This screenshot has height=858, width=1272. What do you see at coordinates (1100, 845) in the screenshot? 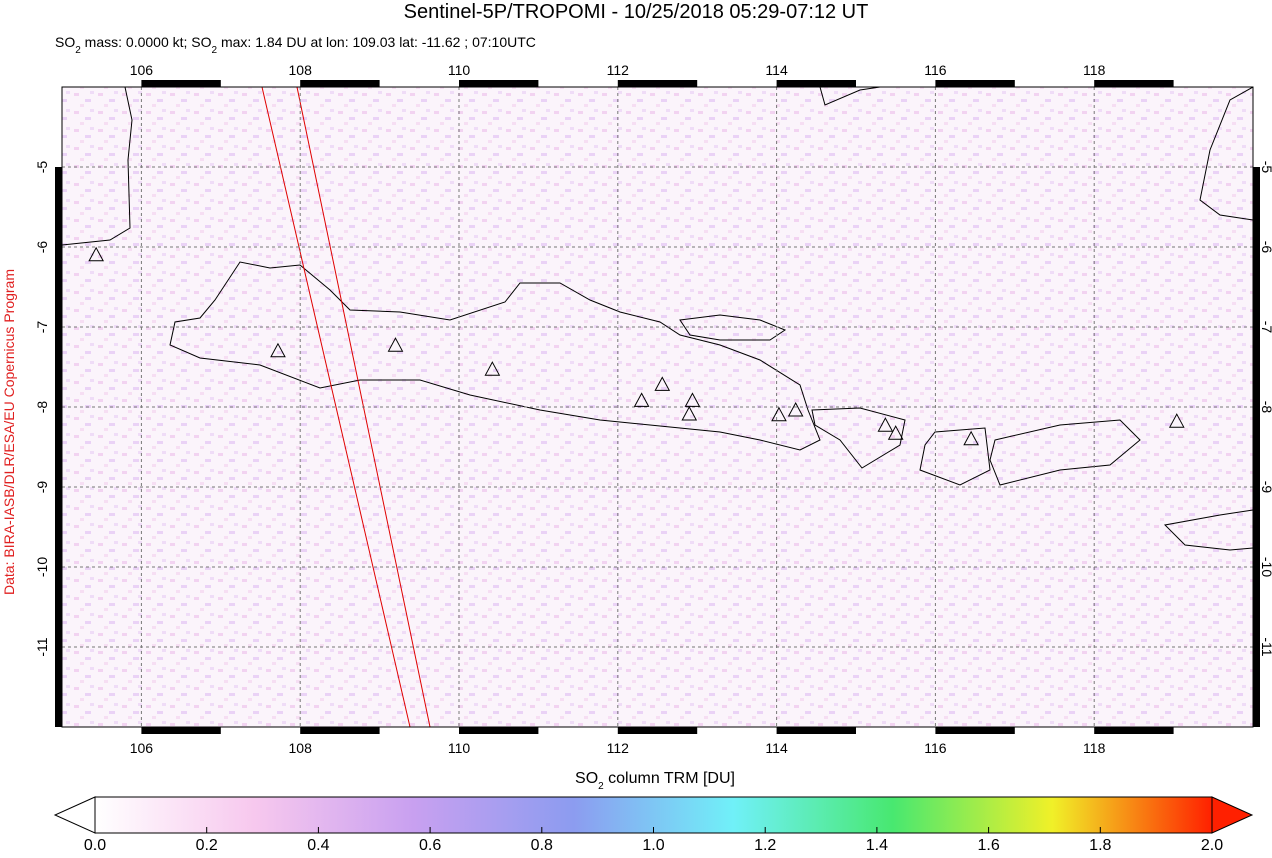
I see `colorbar-tick-label: 1.8` at bounding box center [1100, 845].